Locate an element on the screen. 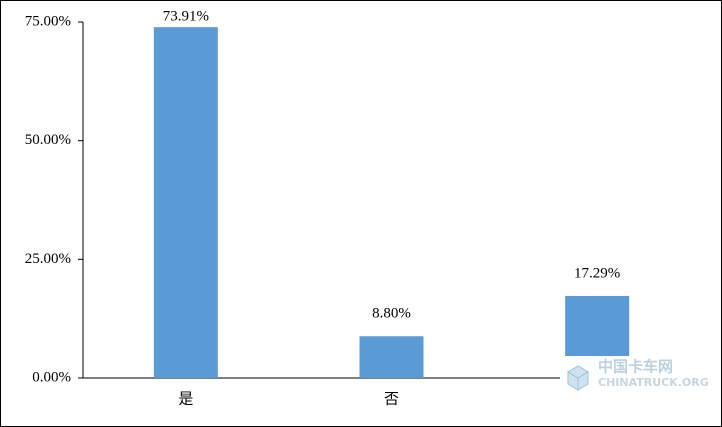 The image size is (722, 427). watermark-subtitle: CHINATRUCK.ORG is located at coordinates (653, 382).